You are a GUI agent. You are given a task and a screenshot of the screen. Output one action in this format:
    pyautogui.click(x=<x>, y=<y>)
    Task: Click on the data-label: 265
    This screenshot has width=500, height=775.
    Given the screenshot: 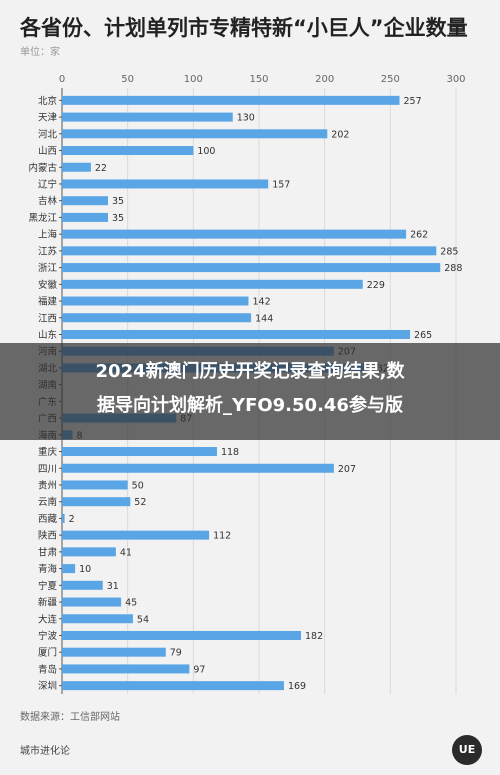 What is the action you would take?
    pyautogui.click(x=423, y=335)
    